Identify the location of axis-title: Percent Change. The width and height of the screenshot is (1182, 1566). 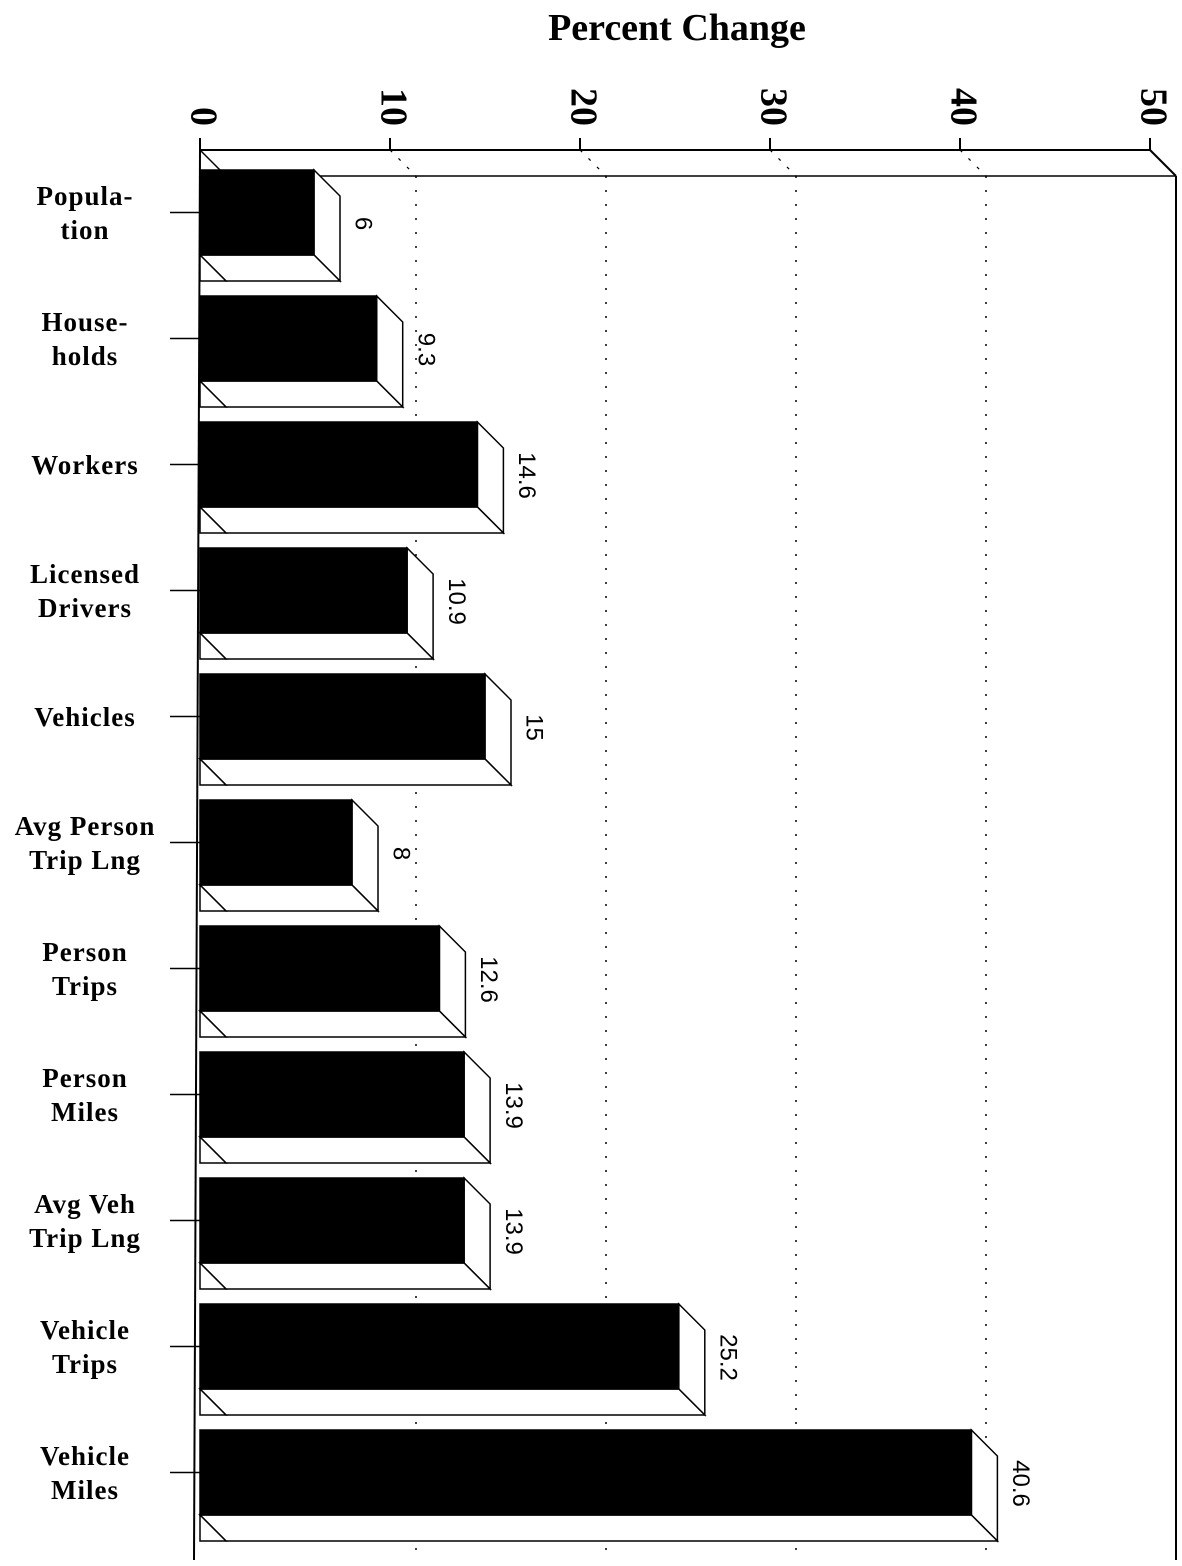
(677, 28).